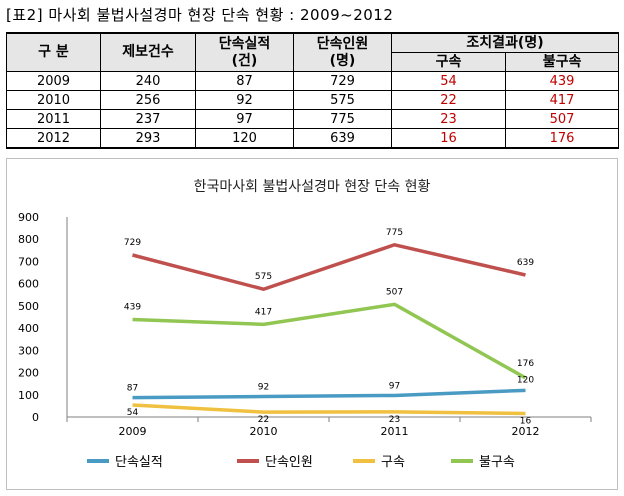 The height and width of the screenshot is (496, 624). Describe the element at coordinates (448, 81) in the screenshot. I see `cell-arrest: 54` at that location.